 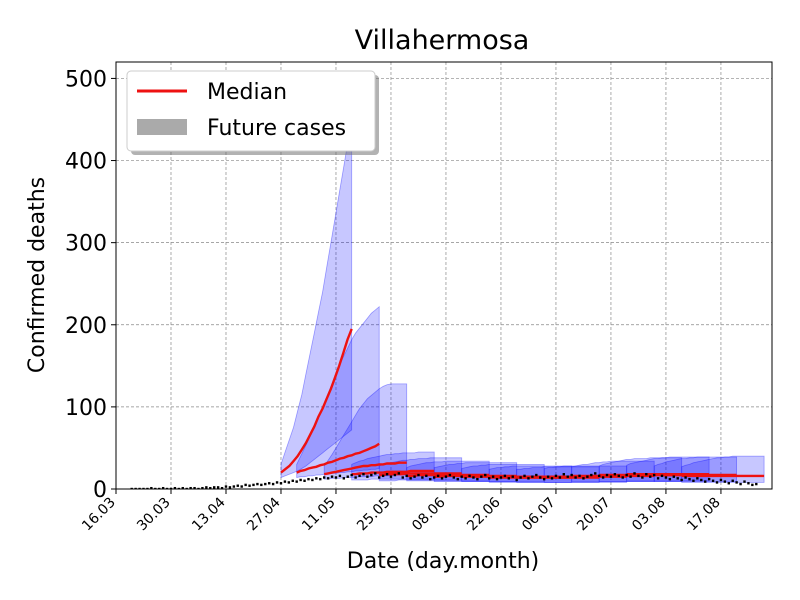 What do you see at coordinates (649, 515) in the screenshot?
I see `x-tick-label: 03.08` at bounding box center [649, 515].